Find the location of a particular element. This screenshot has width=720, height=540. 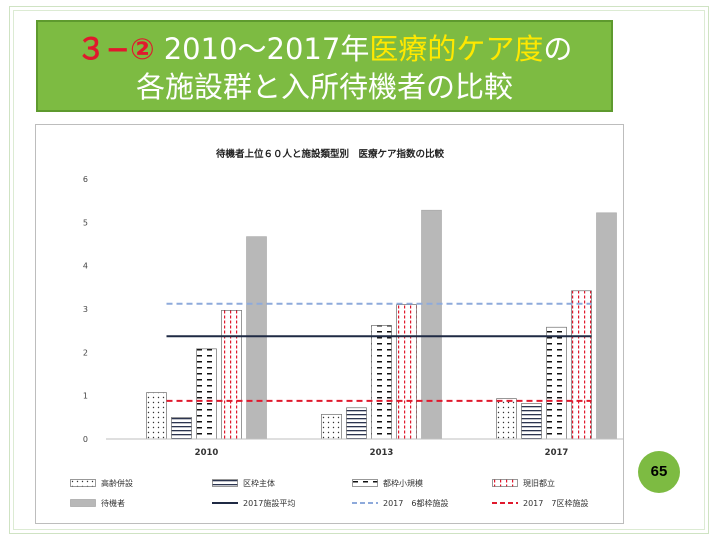

page-number-badge: 65 is located at coordinates (659, 472).